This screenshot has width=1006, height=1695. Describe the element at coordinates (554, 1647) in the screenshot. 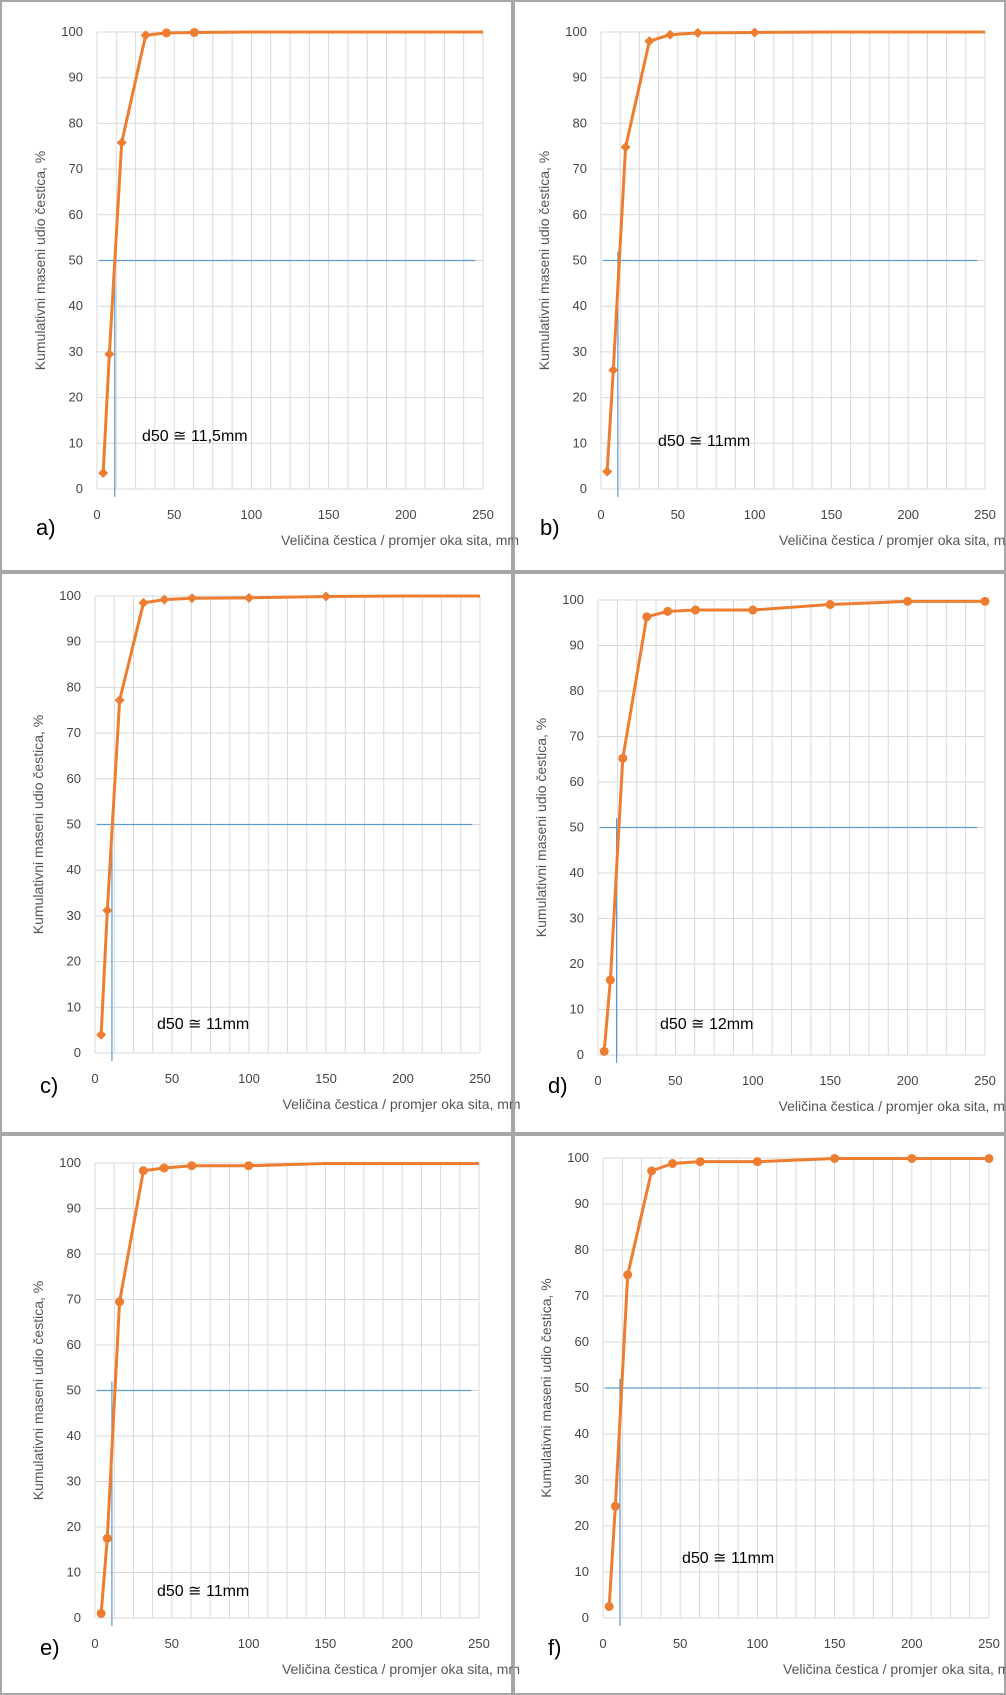

I see `panel-label: f)` at that location.